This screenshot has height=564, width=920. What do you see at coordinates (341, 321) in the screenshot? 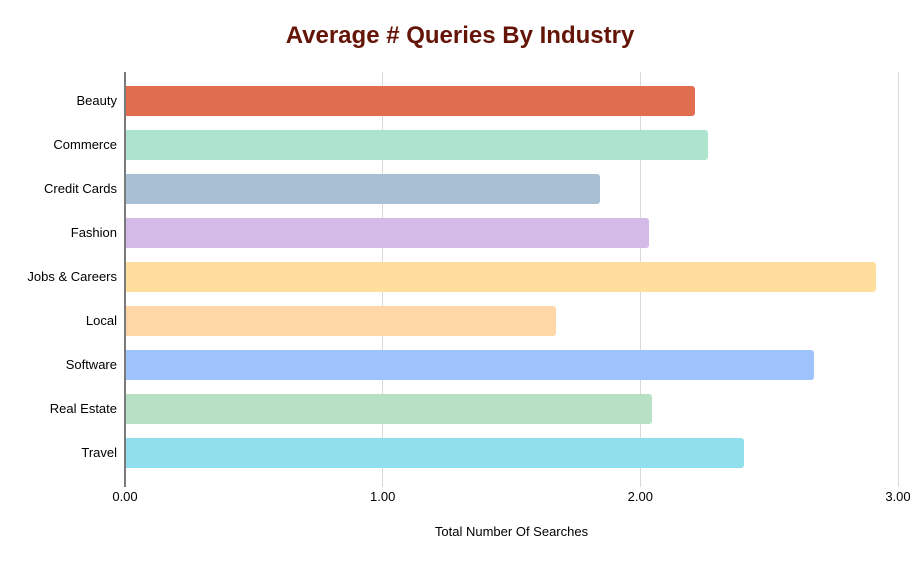
I see `bar-local` at bounding box center [341, 321].